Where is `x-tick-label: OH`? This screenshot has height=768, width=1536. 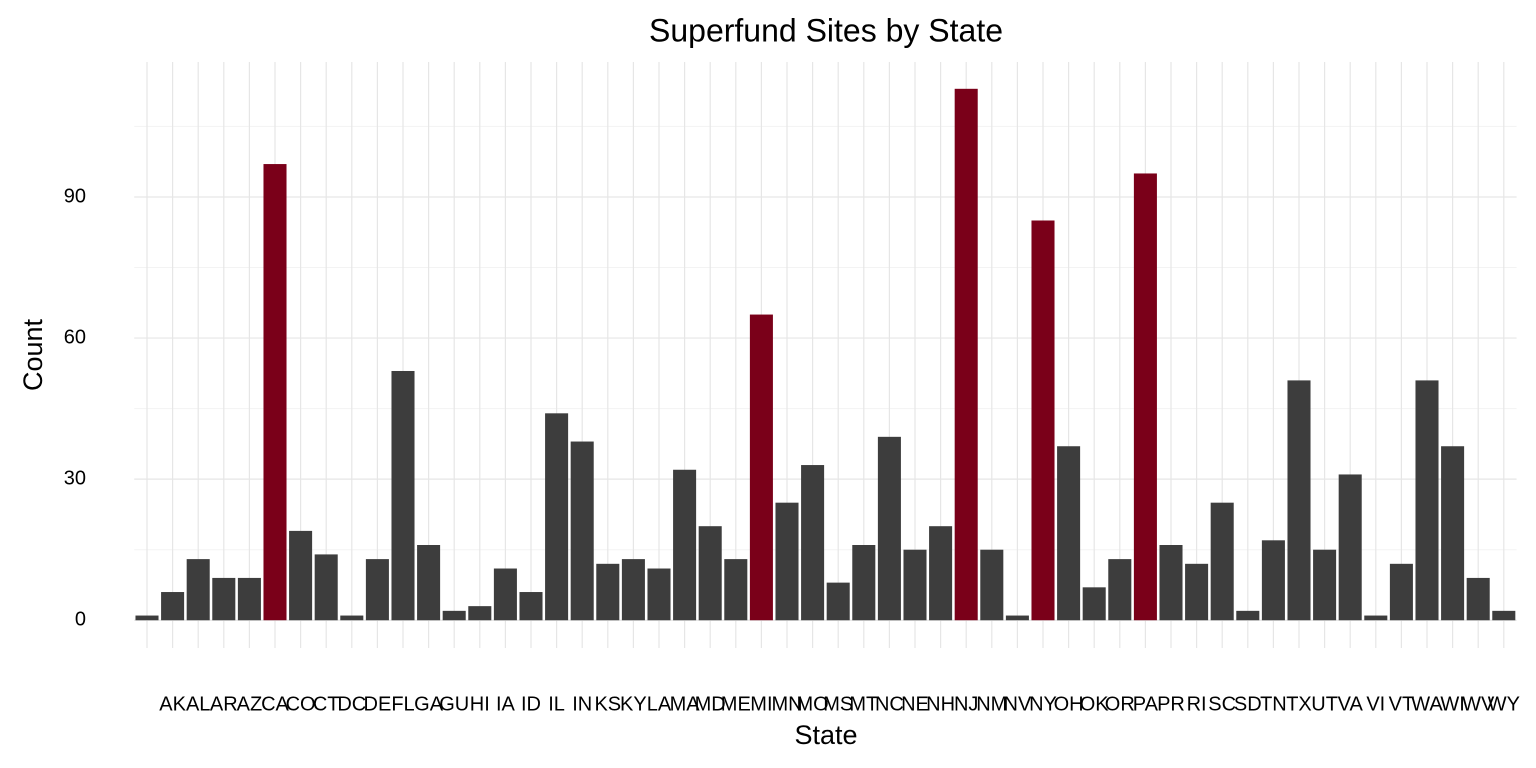 x-tick-label: OH is located at coordinates (1069, 704).